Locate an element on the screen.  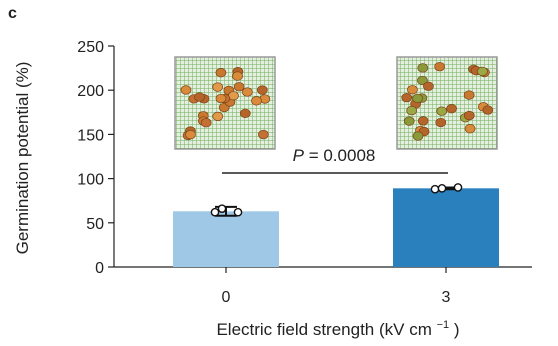
y-tick-label: 50 is located at coordinates (95, 224).